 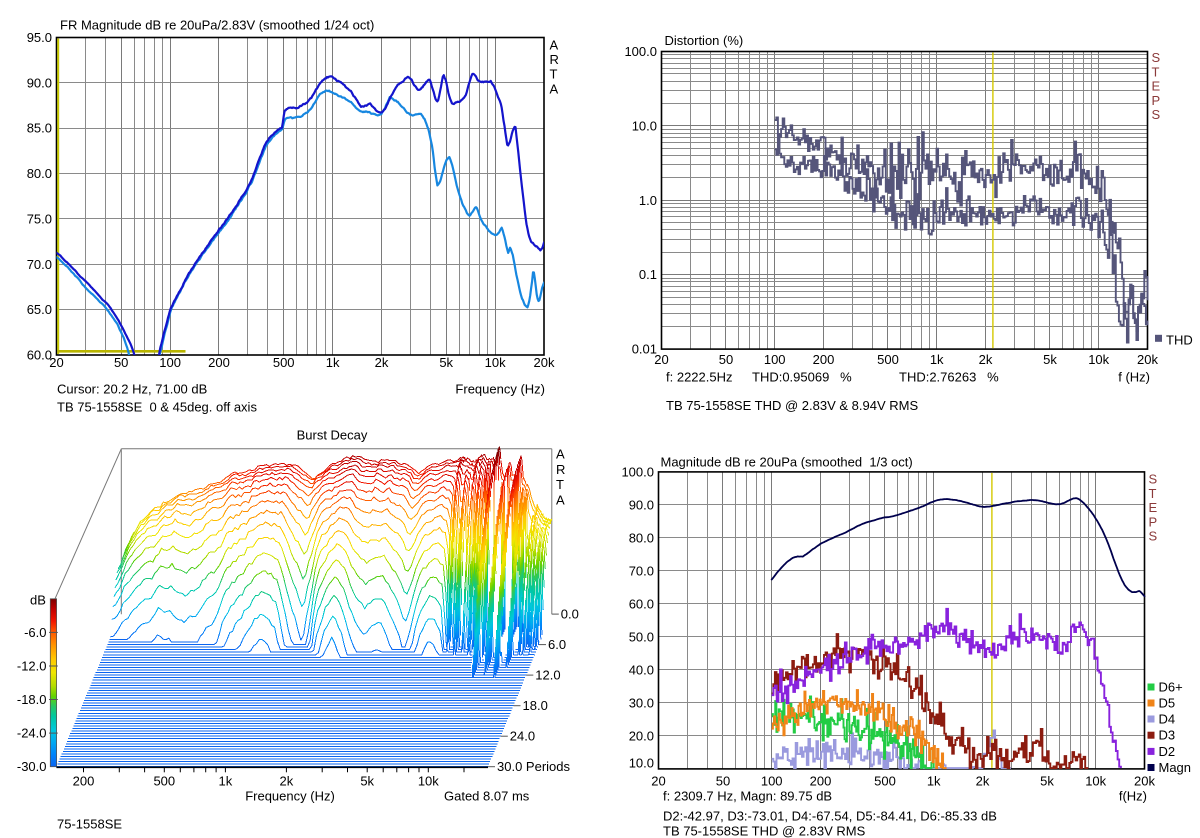 What do you see at coordinates (641, 763) in the screenshot?
I see `svg-text: 10.0` at bounding box center [641, 763].